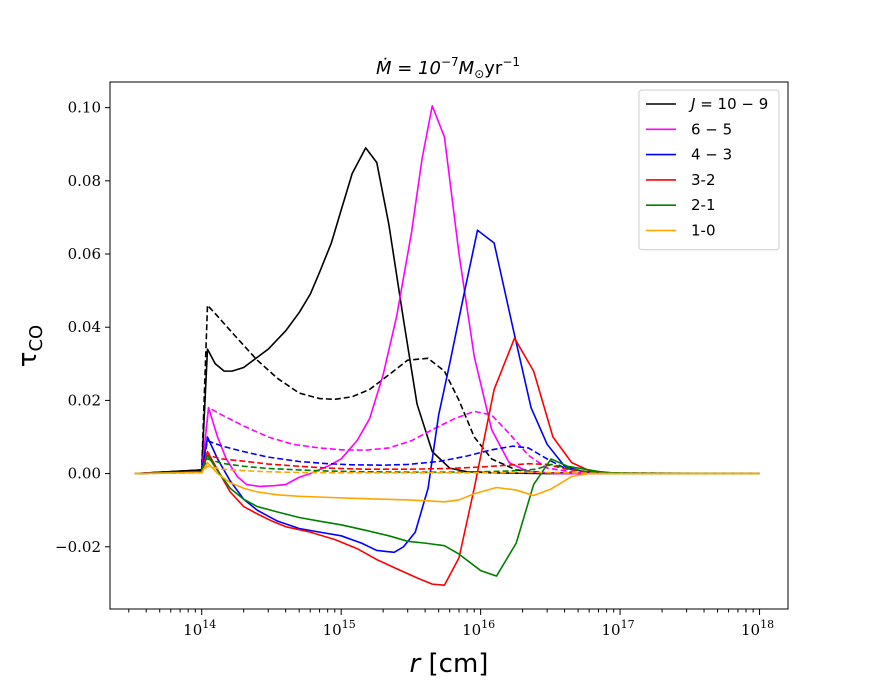 This screenshot has width=875, height=684. Describe the element at coordinates (30, 346) in the screenshot. I see `y-axis-title: τCO` at that location.